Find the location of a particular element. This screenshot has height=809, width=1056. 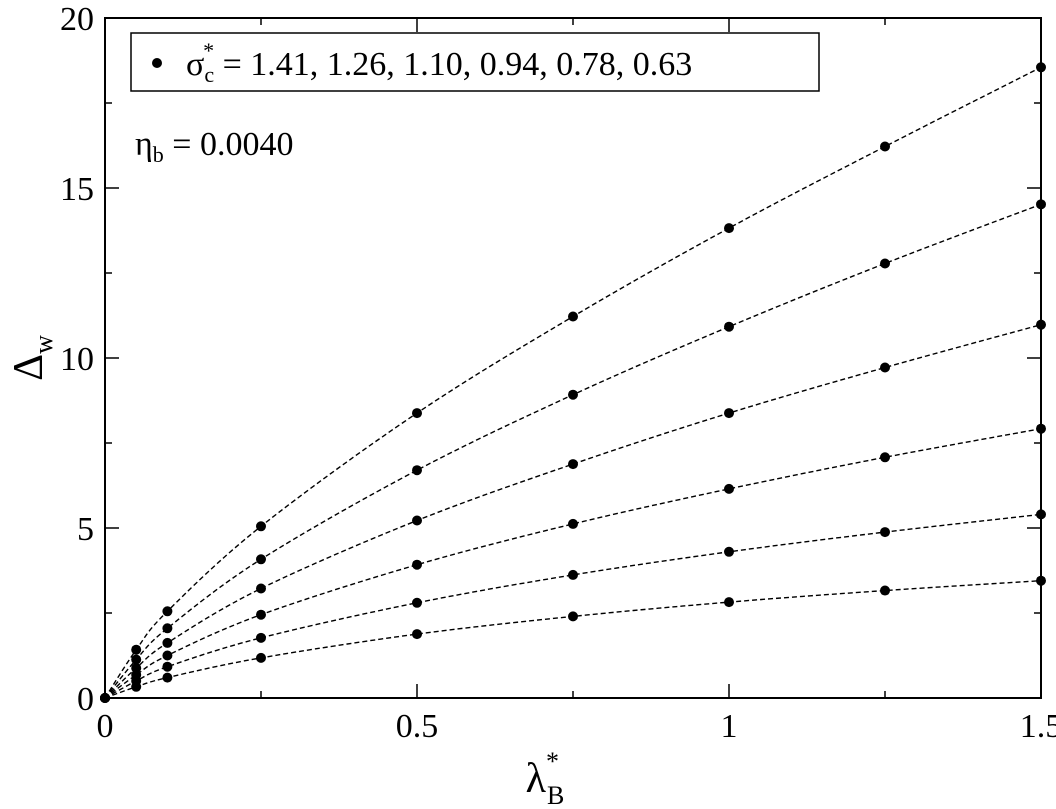

legend-box is located at coordinates (475, 62).